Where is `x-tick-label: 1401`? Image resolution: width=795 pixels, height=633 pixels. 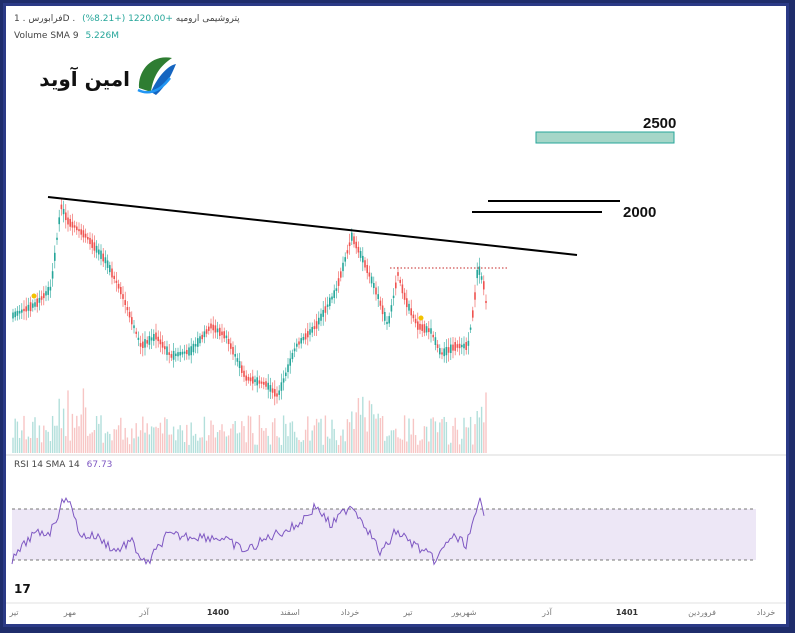
x-tick-label: 1401 is located at coordinates (627, 612).